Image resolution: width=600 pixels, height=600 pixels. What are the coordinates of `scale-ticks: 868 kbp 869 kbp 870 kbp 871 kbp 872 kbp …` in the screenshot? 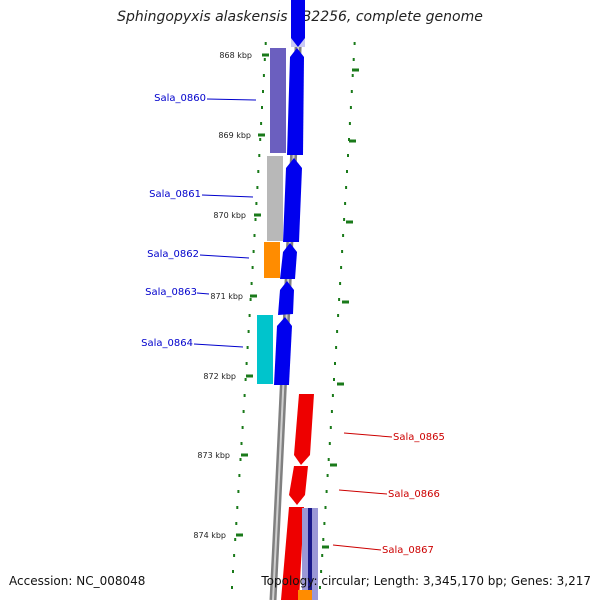 It's located at (231, 295).